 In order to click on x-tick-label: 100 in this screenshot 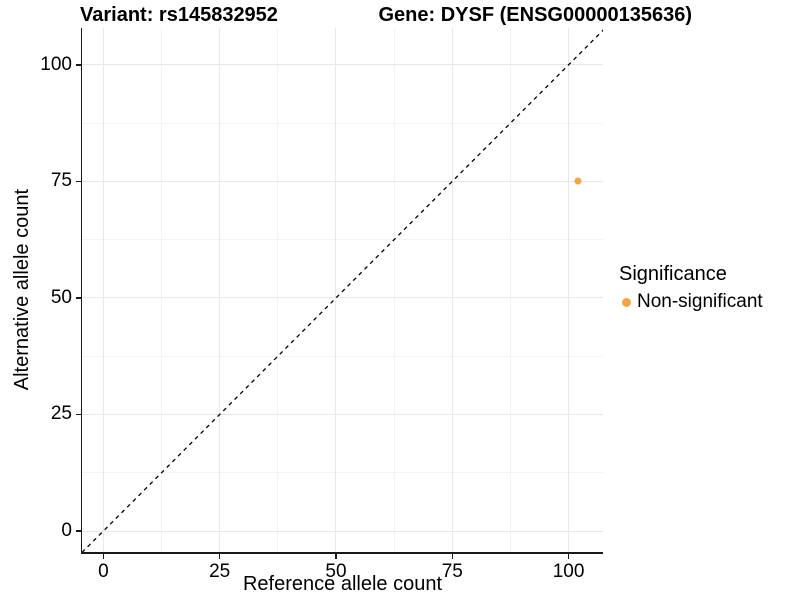, I will do `click(568, 571)`.